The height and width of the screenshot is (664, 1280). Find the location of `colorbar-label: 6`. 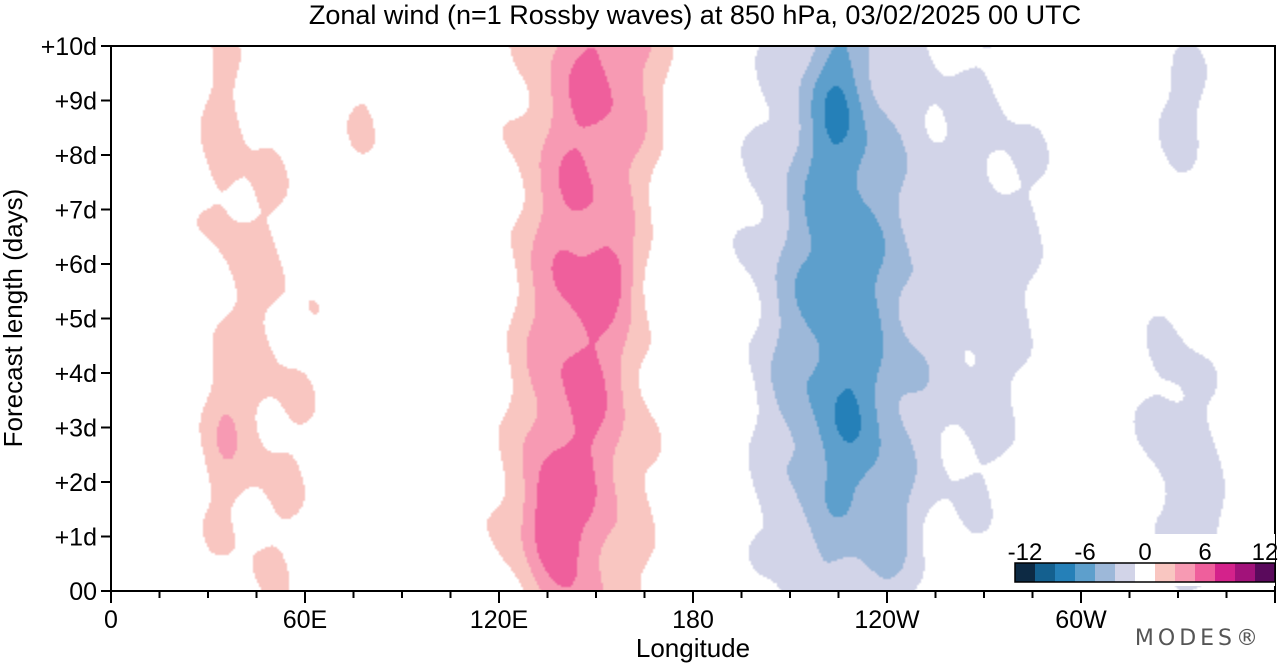

colorbar-label: 6 is located at coordinates (1204, 552).